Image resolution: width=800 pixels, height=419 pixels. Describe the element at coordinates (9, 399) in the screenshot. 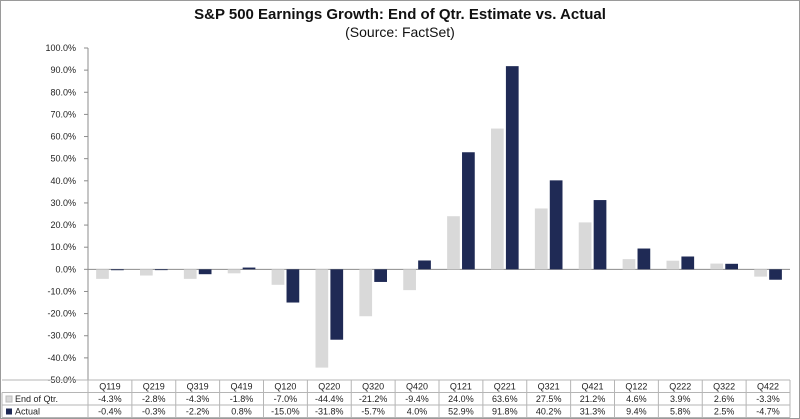

I see `legend-swatch-estimate` at that location.